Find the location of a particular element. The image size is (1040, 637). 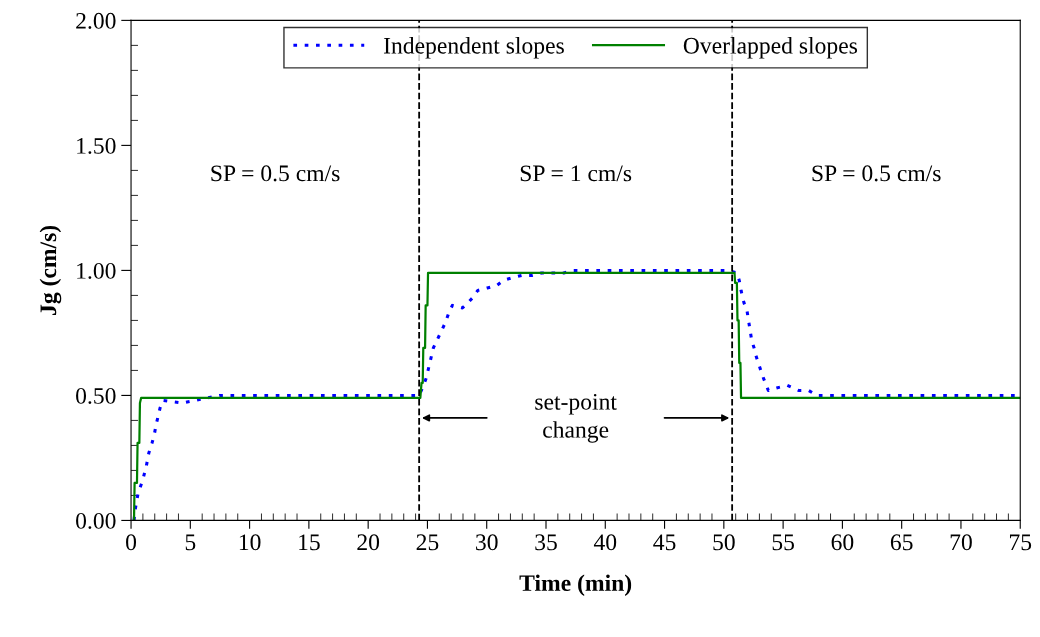

x-tick-label: 55 is located at coordinates (783, 542).